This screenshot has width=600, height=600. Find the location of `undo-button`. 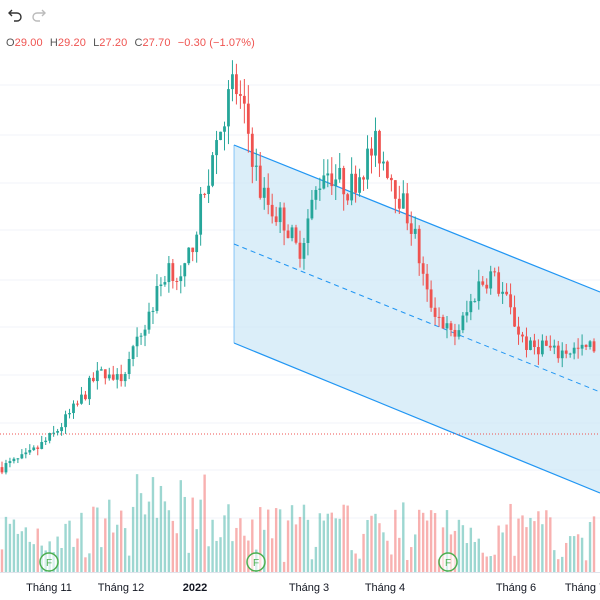

undo-button is located at coordinates (15, 15).